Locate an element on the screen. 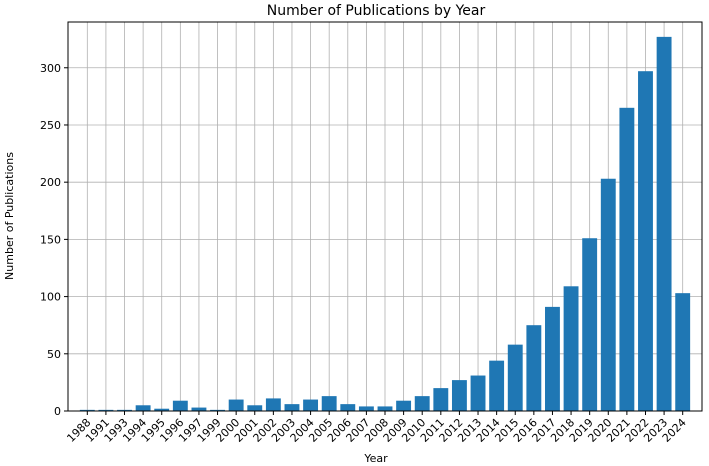 This screenshot has height=466, width=709. y-tick-label: 0 is located at coordinates (57, 411).